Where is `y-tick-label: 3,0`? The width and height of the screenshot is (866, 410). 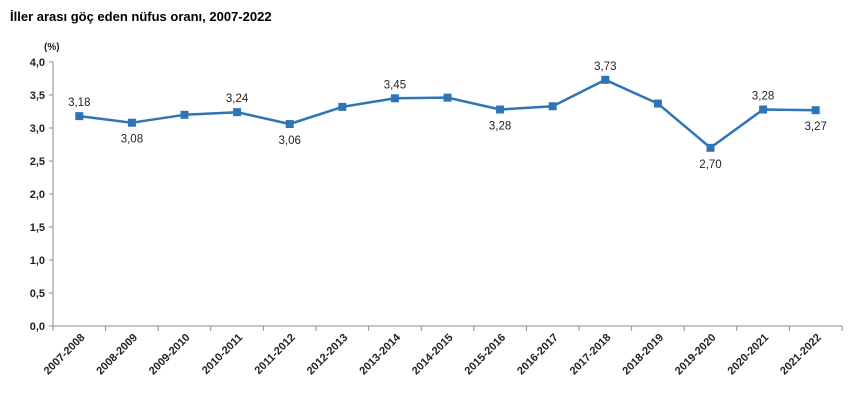
y-tick-label: 3,0 is located at coordinates (37, 129).